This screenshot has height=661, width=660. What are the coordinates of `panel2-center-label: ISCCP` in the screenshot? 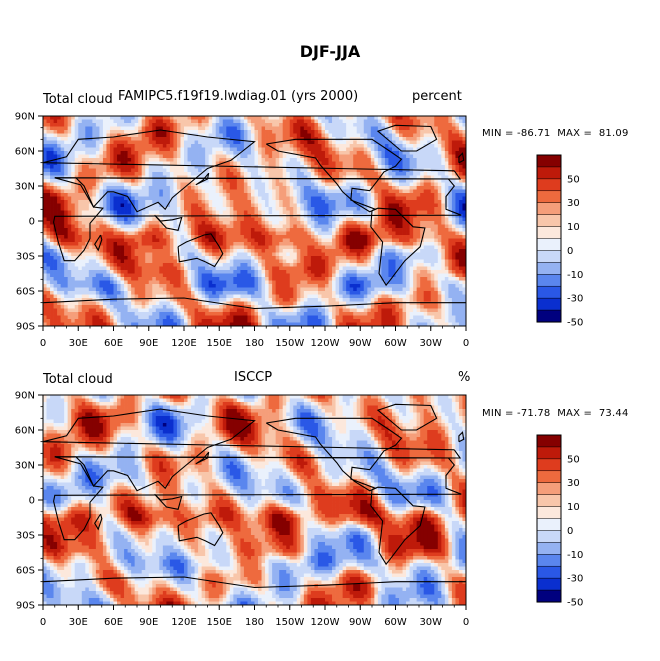 It's located at (253, 377).